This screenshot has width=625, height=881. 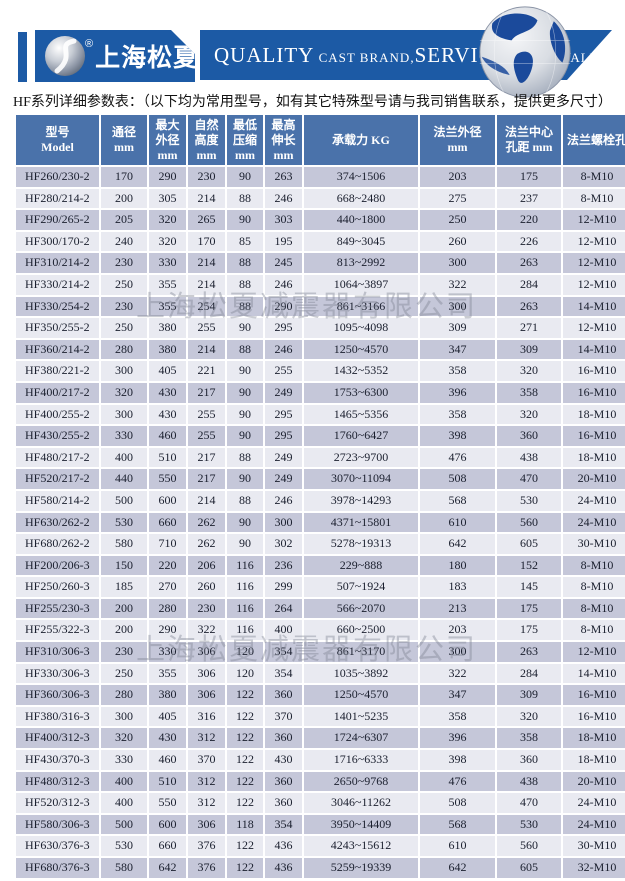 I want to click on value-cell: 660~2500, so click(x=361, y=630).